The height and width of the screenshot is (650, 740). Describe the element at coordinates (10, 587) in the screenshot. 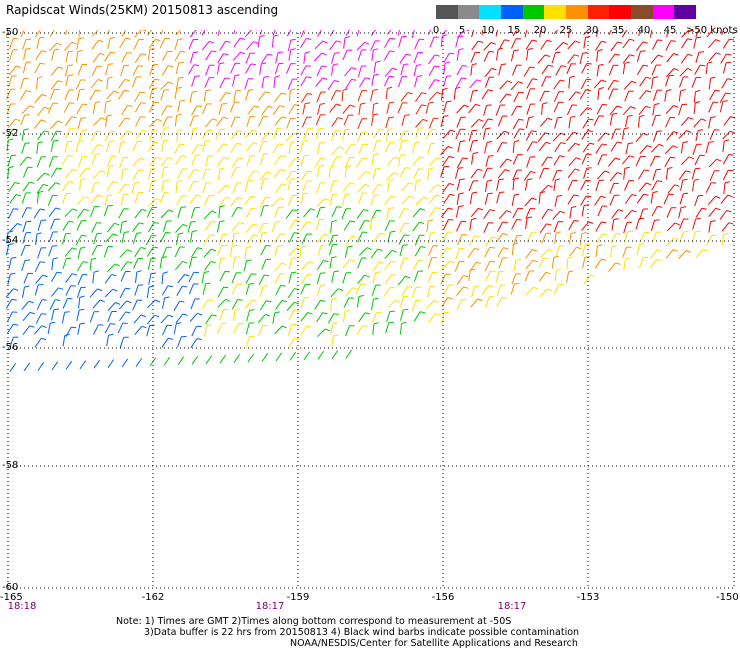

I see `latitude-tick-label: -60` at that location.